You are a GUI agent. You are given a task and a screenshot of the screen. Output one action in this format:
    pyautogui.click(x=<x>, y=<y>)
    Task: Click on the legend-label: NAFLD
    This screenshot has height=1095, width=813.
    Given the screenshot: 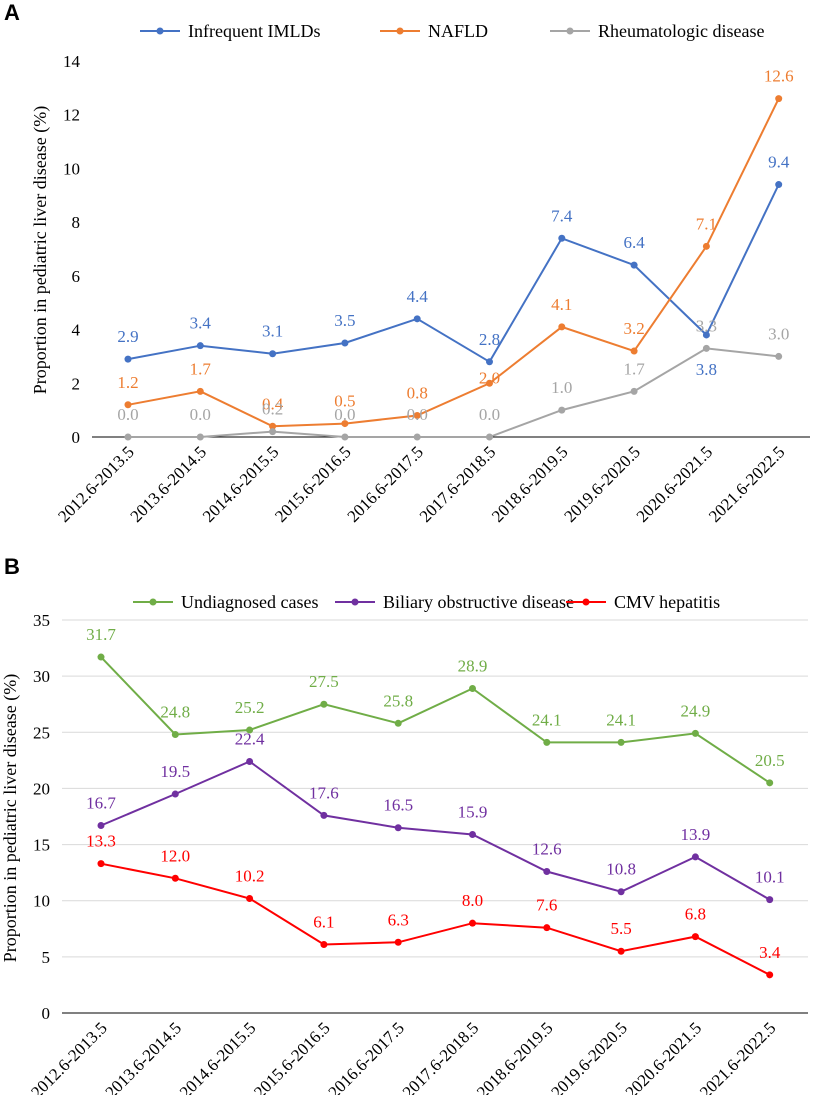 What is the action you would take?
    pyautogui.click(x=458, y=31)
    